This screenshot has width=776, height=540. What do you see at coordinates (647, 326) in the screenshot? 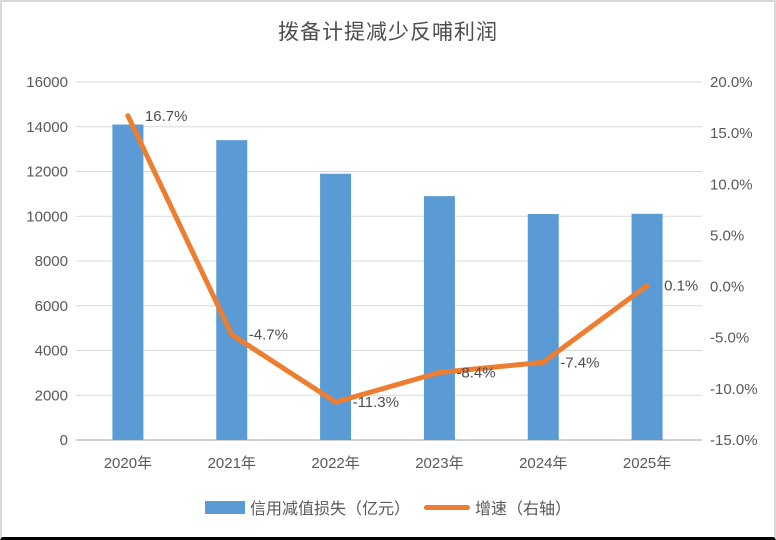
I see `bar-2025年` at bounding box center [647, 326].